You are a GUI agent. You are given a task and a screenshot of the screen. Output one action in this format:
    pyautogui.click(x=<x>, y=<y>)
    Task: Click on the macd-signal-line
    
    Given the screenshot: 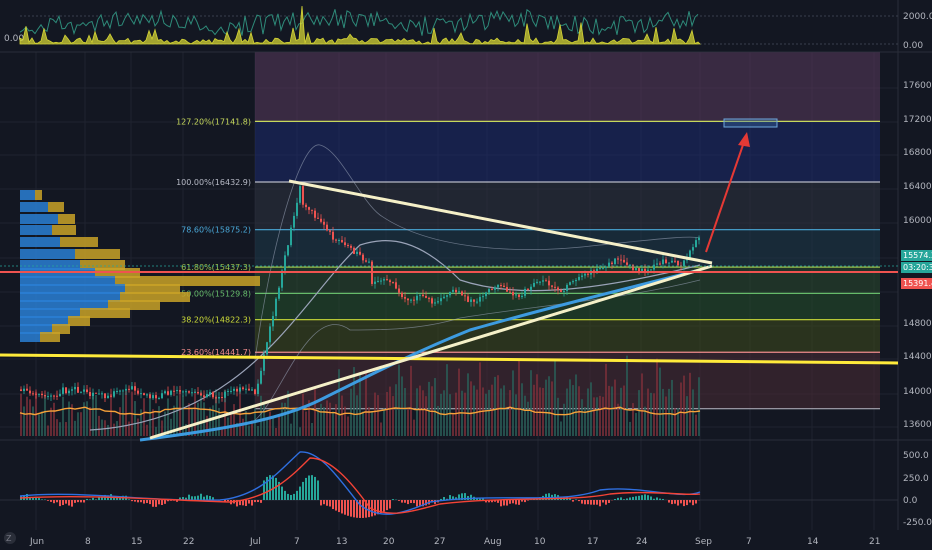 What is the action you would take?
    pyautogui.click(x=360, y=485)
    